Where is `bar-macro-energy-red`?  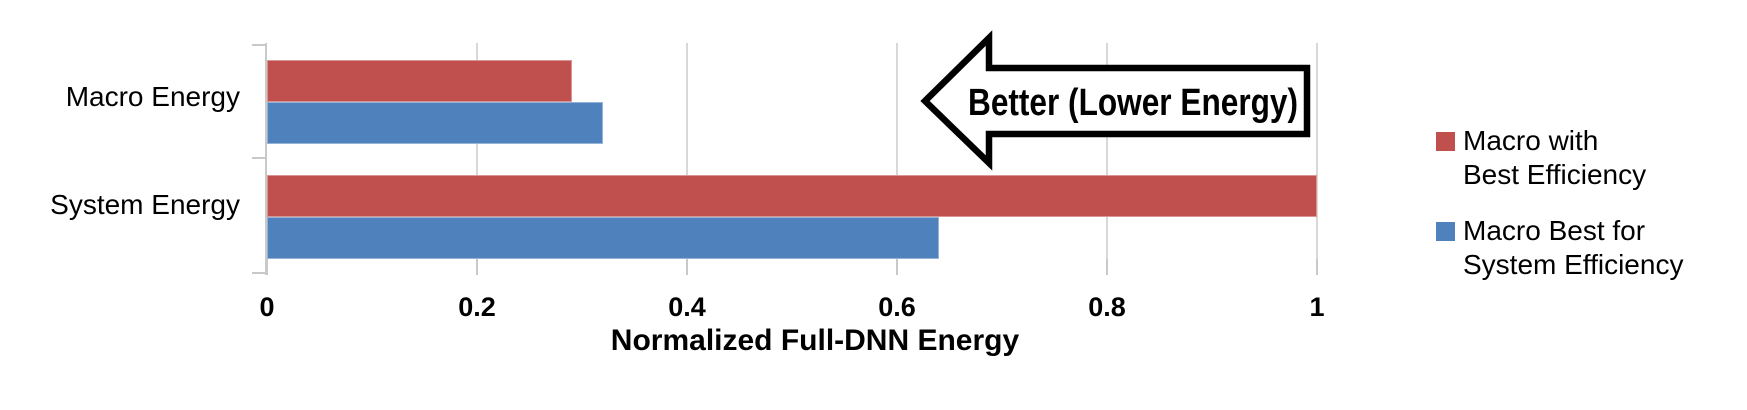 bar-macro-energy-red is located at coordinates (419, 81).